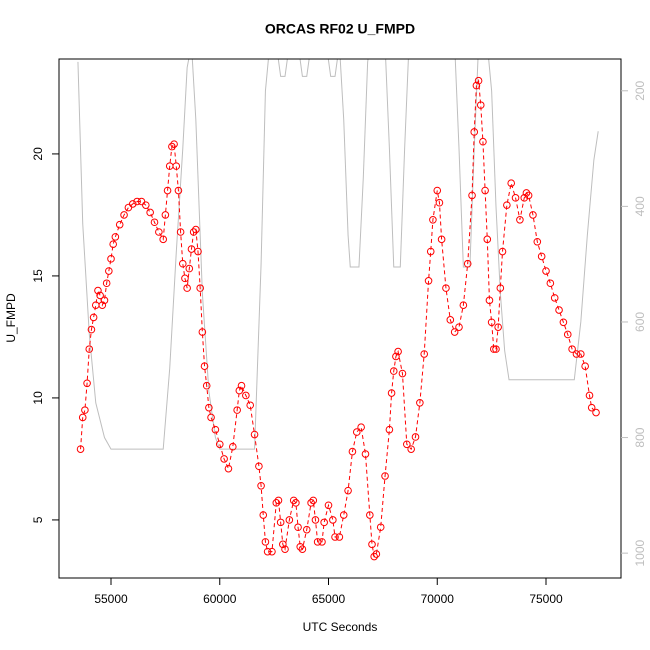 The image size is (650, 650). I want to click on y2-tick-label: 400, so click(640, 206).